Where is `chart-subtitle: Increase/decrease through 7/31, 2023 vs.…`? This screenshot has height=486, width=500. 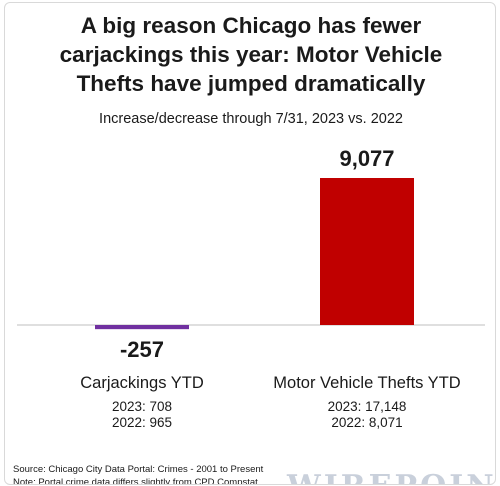
chart-subtitle: Increase/decrease through 7/31, 2023 vs.… is located at coordinates (251, 119).